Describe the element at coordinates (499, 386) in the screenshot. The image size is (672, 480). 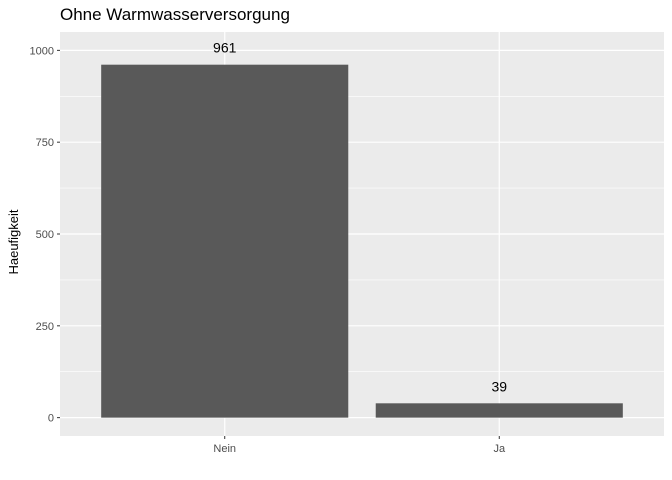
I see `data-label: 39` at that location.